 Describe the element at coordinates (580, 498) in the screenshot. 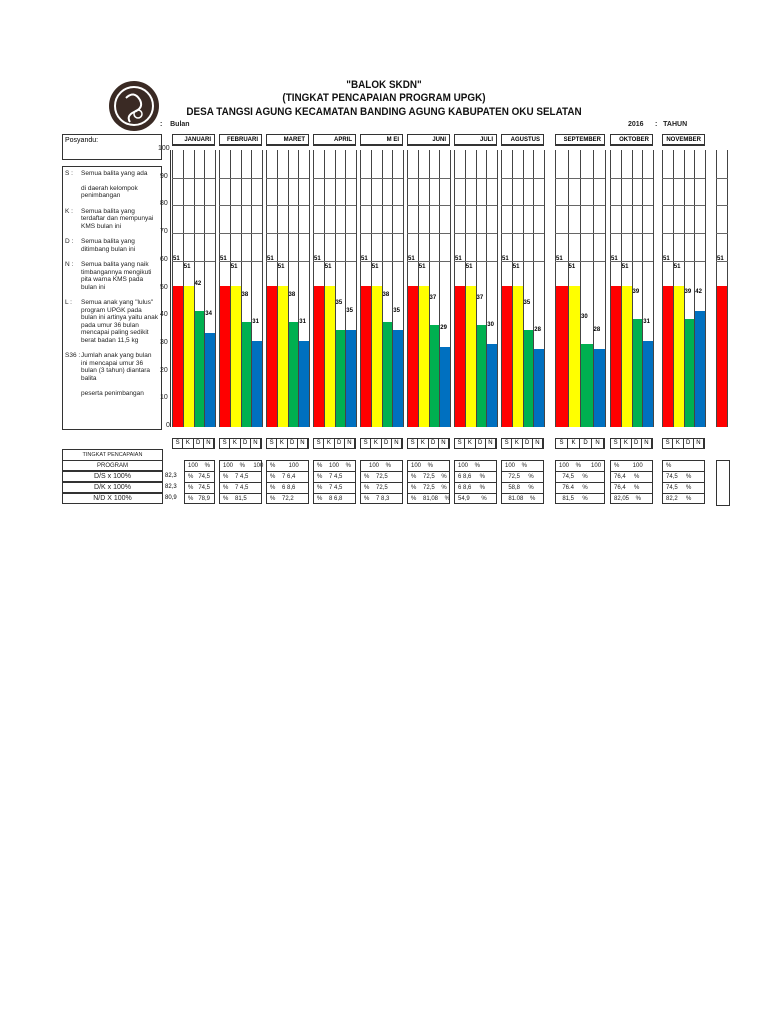

I see `table-cell: 81,5 %` at that location.